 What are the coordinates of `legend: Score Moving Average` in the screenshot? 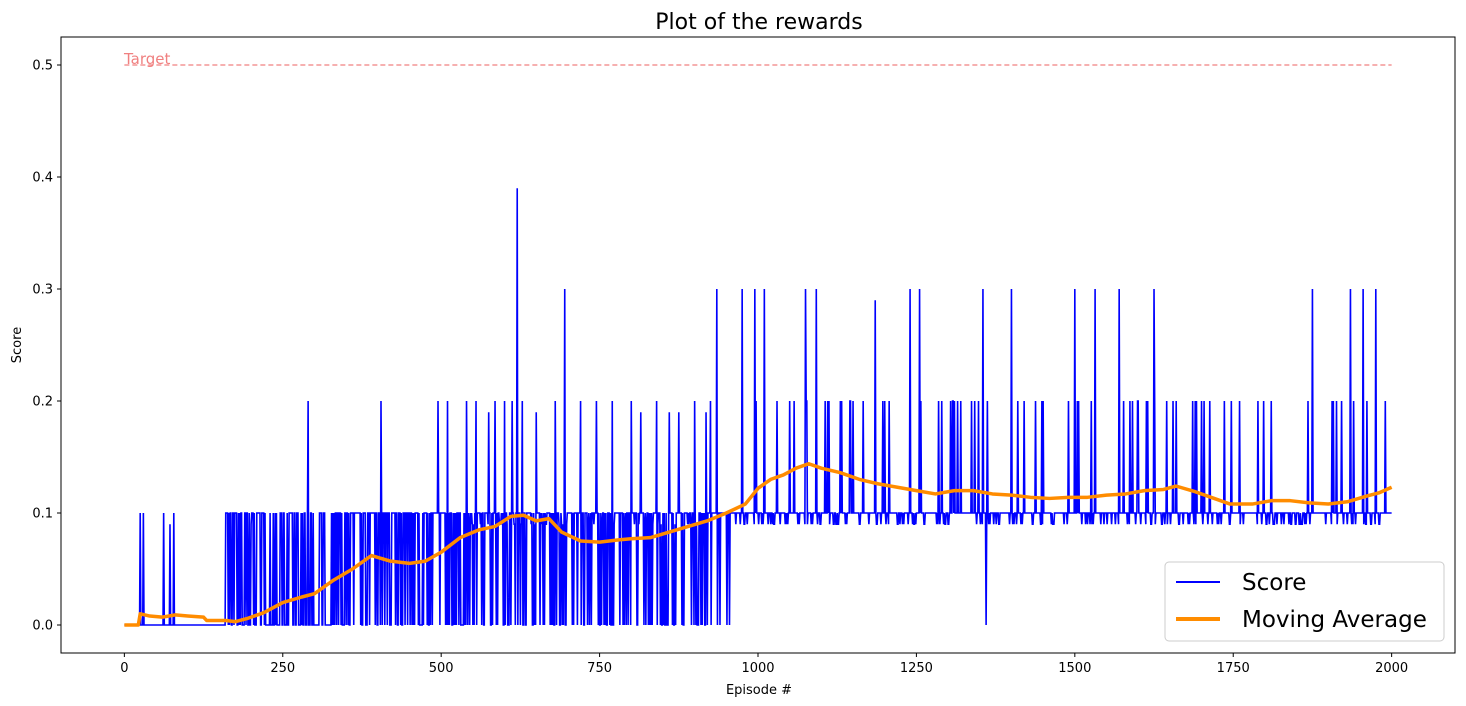 It's located at (1304, 601).